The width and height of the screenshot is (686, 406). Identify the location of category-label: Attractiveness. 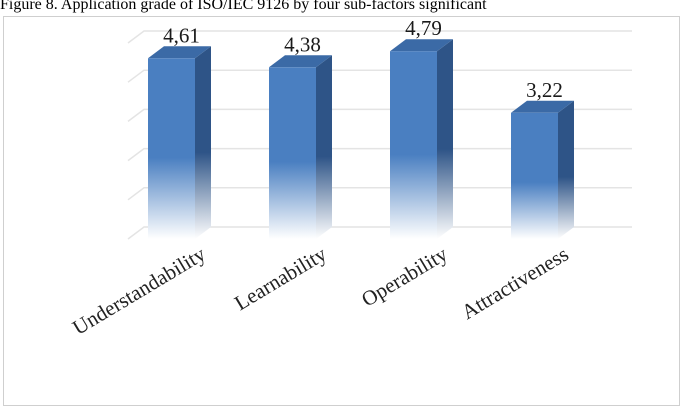
(514, 283).